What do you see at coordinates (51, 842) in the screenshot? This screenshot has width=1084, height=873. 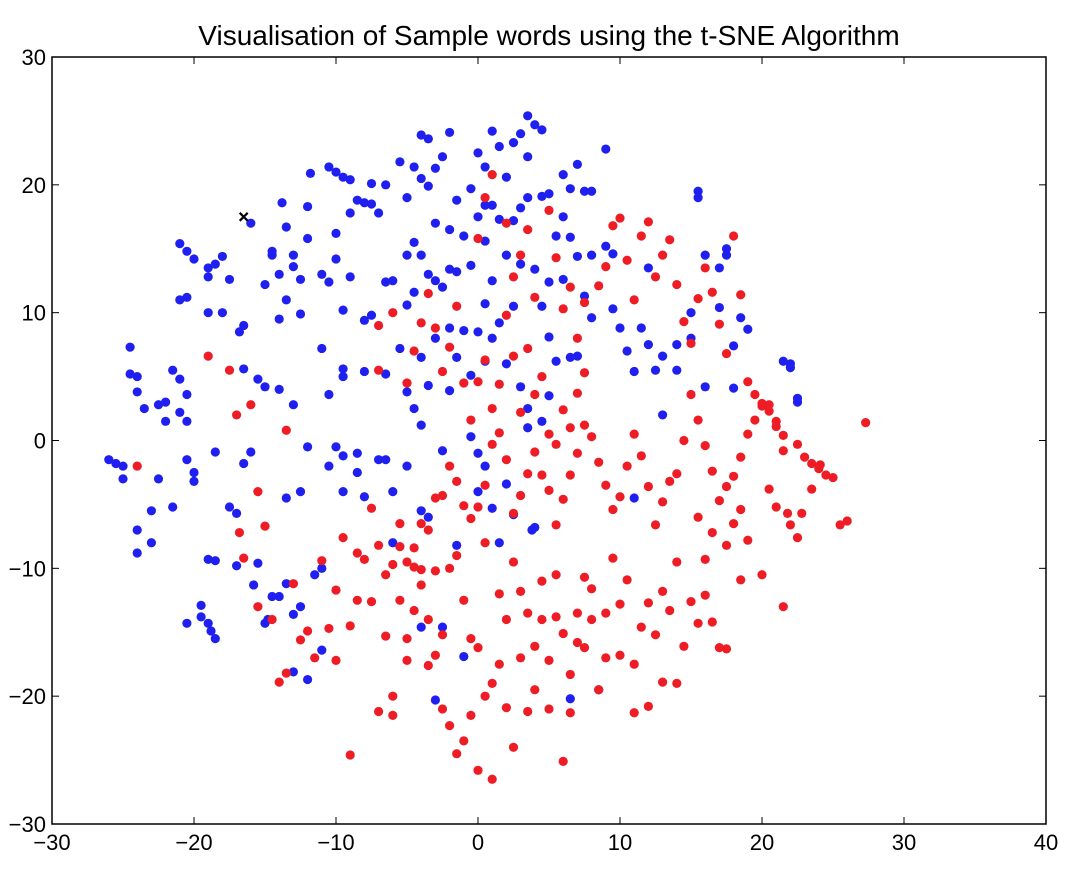 I see `x-tick-label: −30` at bounding box center [51, 842].